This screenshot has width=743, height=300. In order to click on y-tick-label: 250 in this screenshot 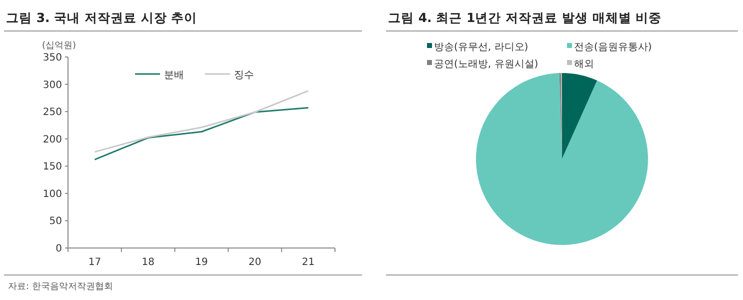, I will do `click(52, 112)`.